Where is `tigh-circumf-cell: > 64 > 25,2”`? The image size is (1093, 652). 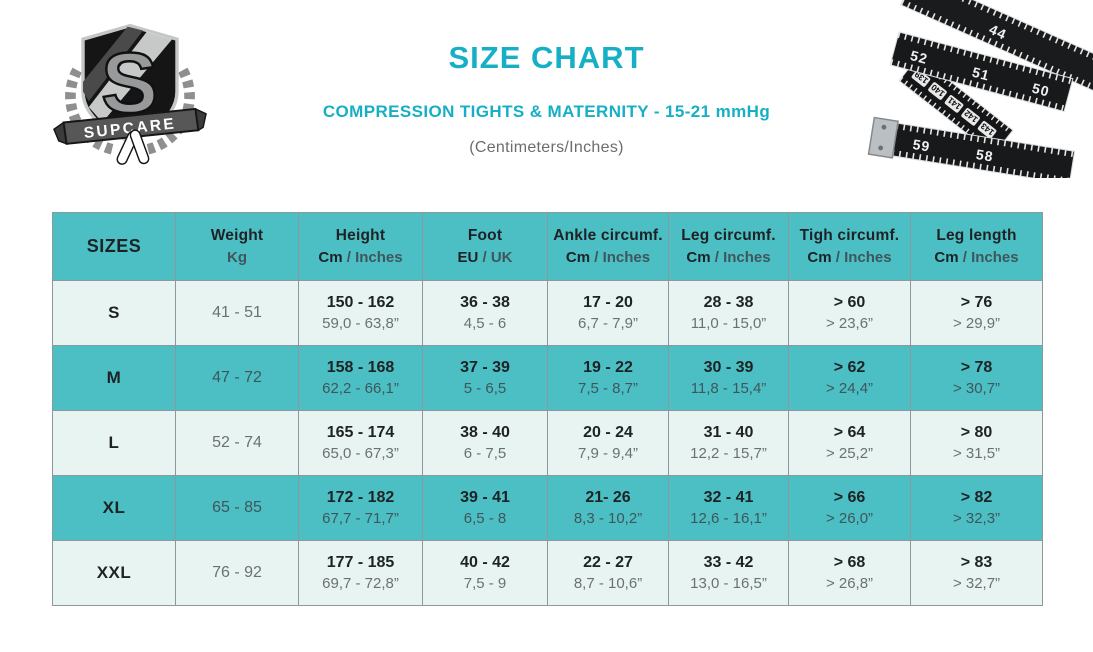 tigh-circumf-cell: > 64 > 25,2” is located at coordinates (849, 443).